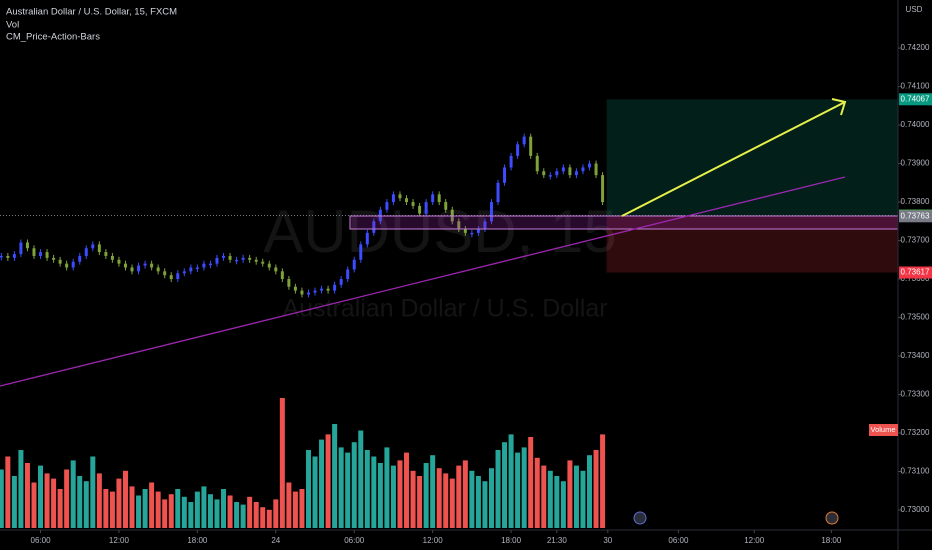 This screenshot has width=932, height=550. Describe the element at coordinates (12, 25) in the screenshot. I see `indicator: Vol` at that location.